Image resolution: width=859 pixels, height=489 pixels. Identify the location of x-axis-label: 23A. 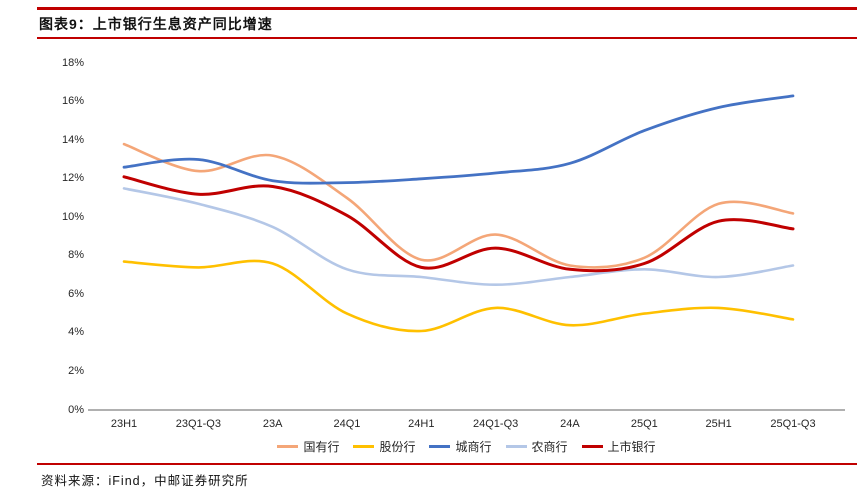
(272, 424).